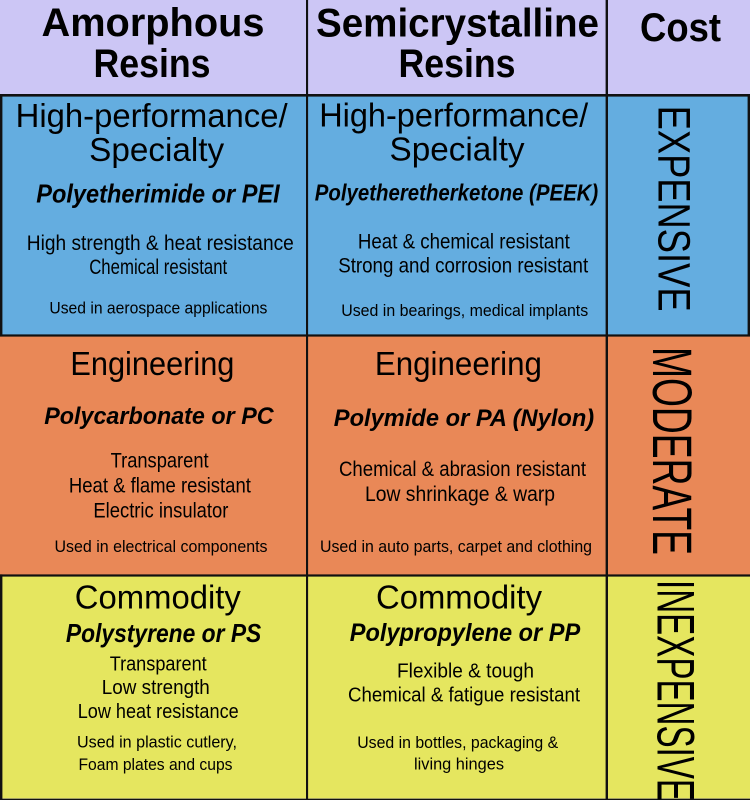 Image resolution: width=750 pixels, height=800 pixels. Describe the element at coordinates (160, 243) in the screenshot. I see `svg-text:High strength & heat resistanc: High strength & heat resistance` at that location.